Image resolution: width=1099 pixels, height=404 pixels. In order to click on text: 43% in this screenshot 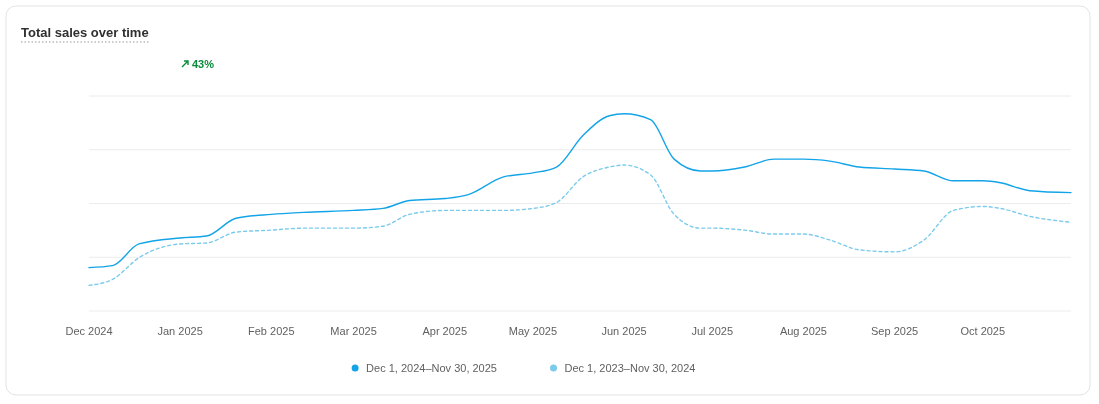, I will do `click(203, 64)`.